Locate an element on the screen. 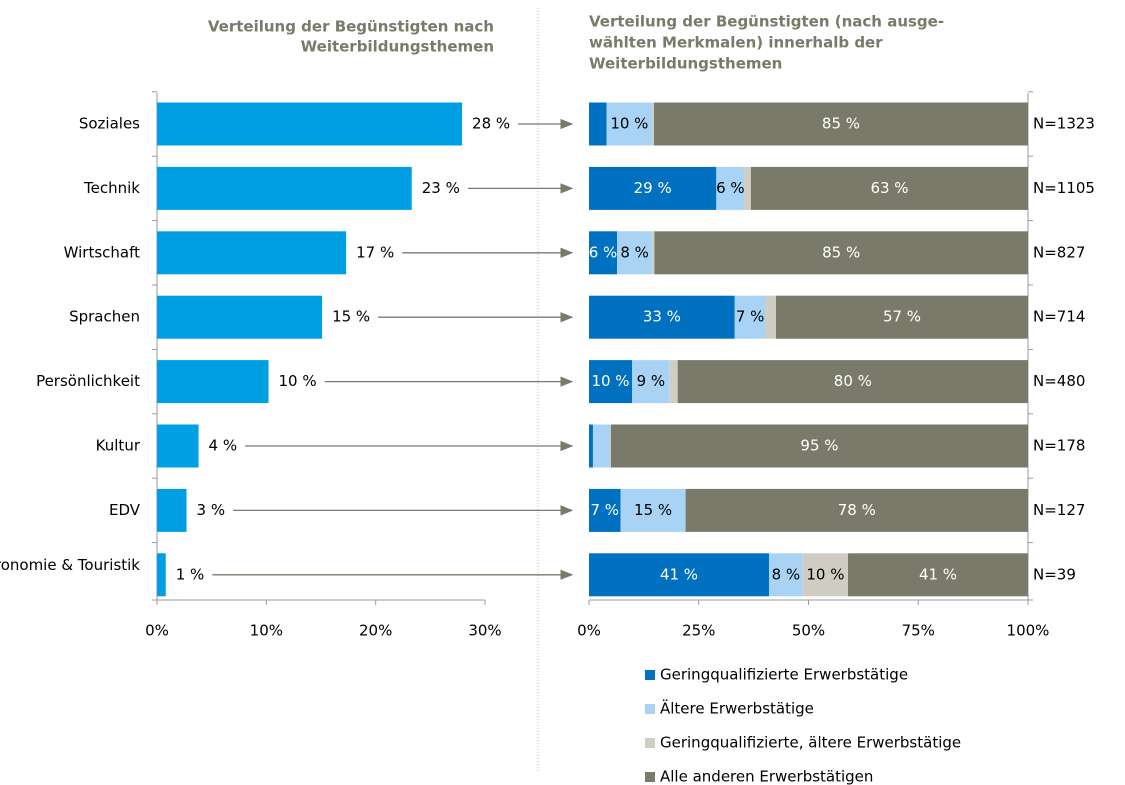 The image size is (1125, 785). y-tick-label: Technik is located at coordinates (111, 188).